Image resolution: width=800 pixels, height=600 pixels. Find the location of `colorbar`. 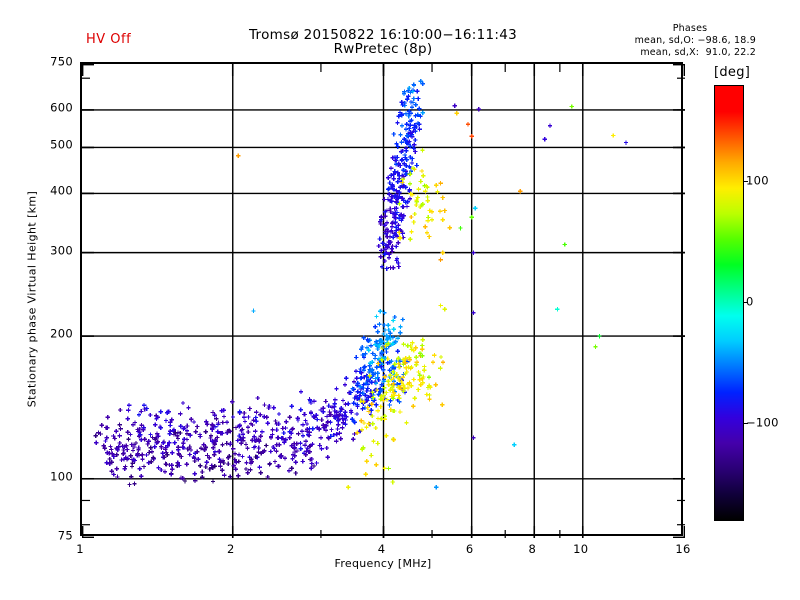

colorbar is located at coordinates (729, 303).